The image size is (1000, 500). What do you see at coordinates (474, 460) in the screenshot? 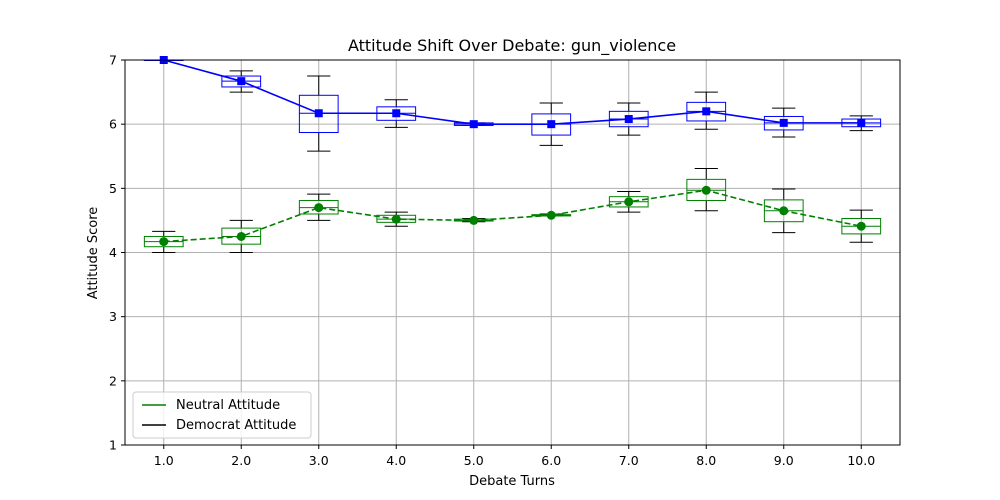
I see `x-tick-label: 5.0` at bounding box center [474, 460].